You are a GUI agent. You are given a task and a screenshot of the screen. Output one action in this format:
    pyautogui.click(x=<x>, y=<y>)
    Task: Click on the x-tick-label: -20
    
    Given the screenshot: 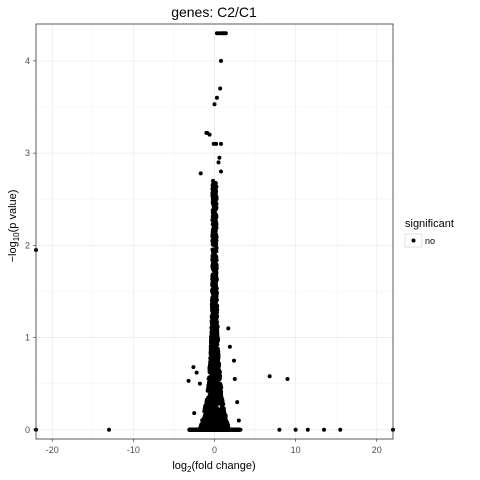 What is the action you would take?
    pyautogui.click(x=52, y=450)
    